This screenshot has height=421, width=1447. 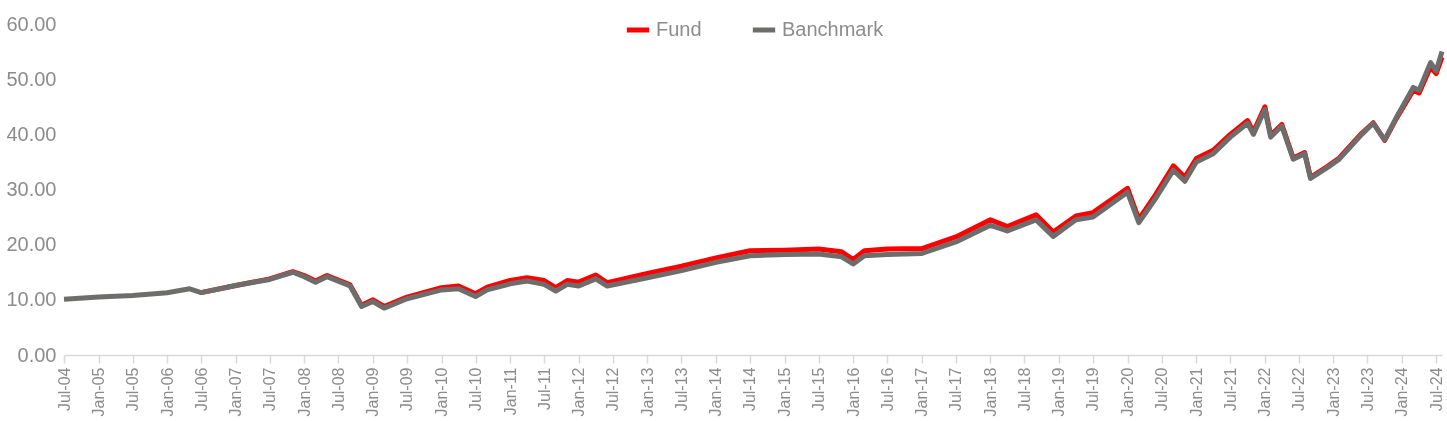 I want to click on x-tick-label: Jan-18, so click(x=990, y=392).